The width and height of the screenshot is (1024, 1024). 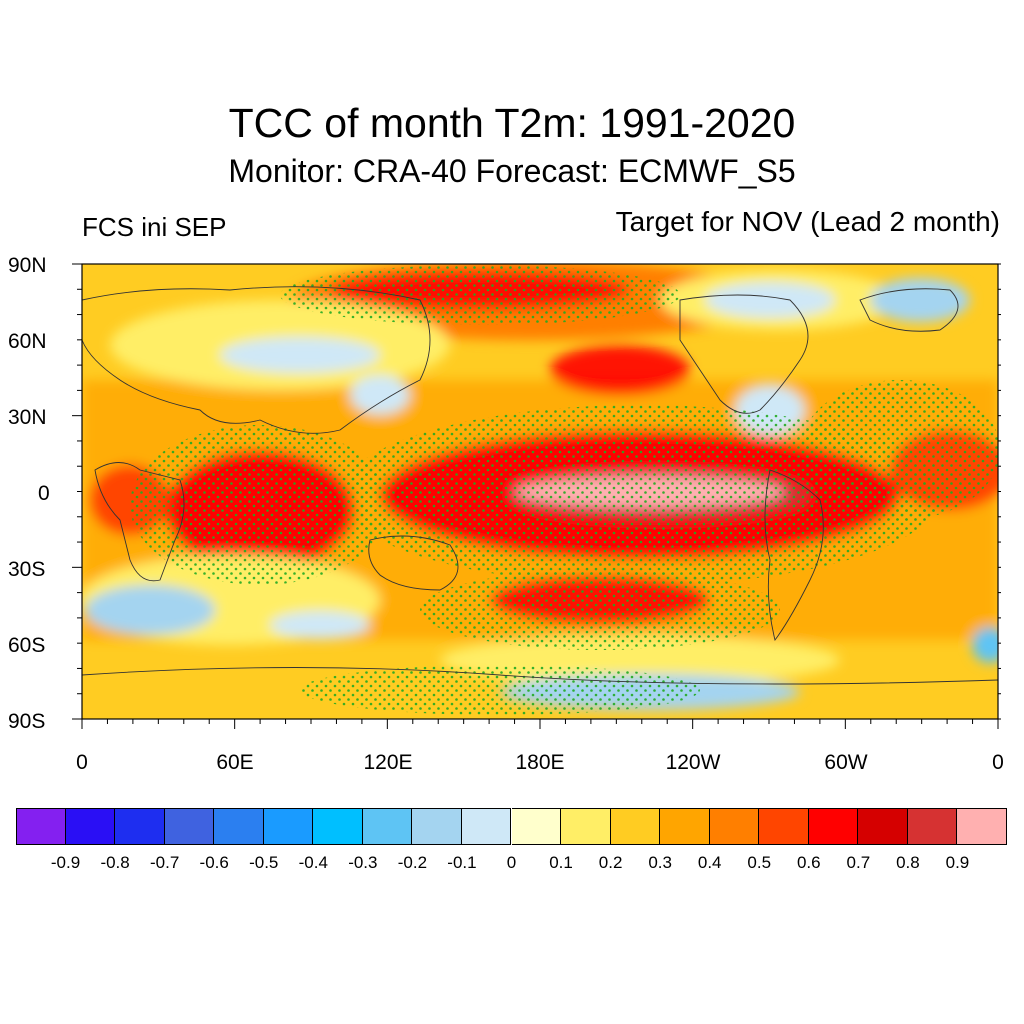 I want to click on lon-label-120e: 120E, so click(x=388, y=762).